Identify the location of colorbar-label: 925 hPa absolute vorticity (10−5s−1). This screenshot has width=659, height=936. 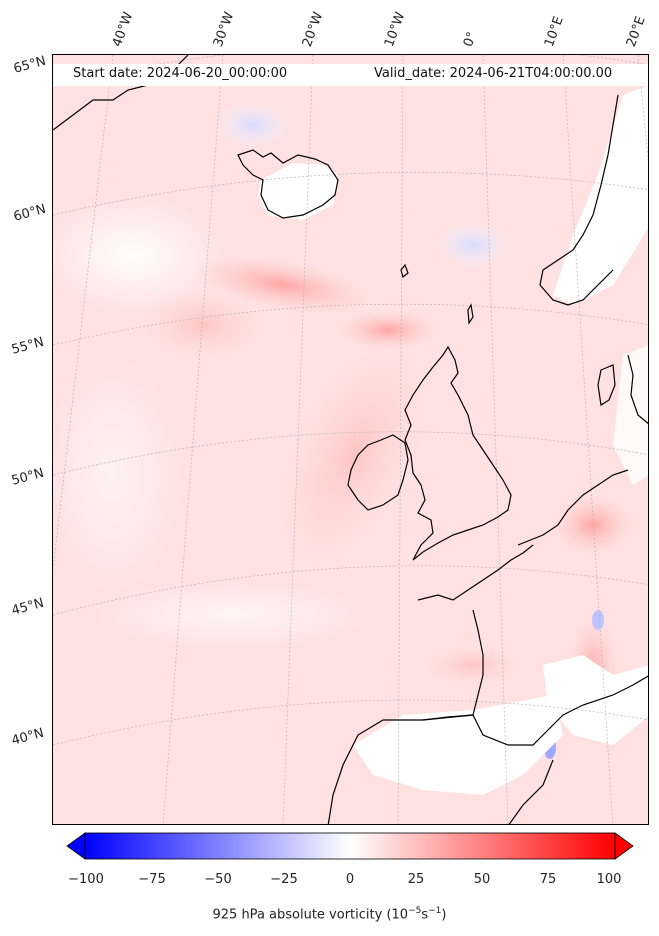
(329, 914).